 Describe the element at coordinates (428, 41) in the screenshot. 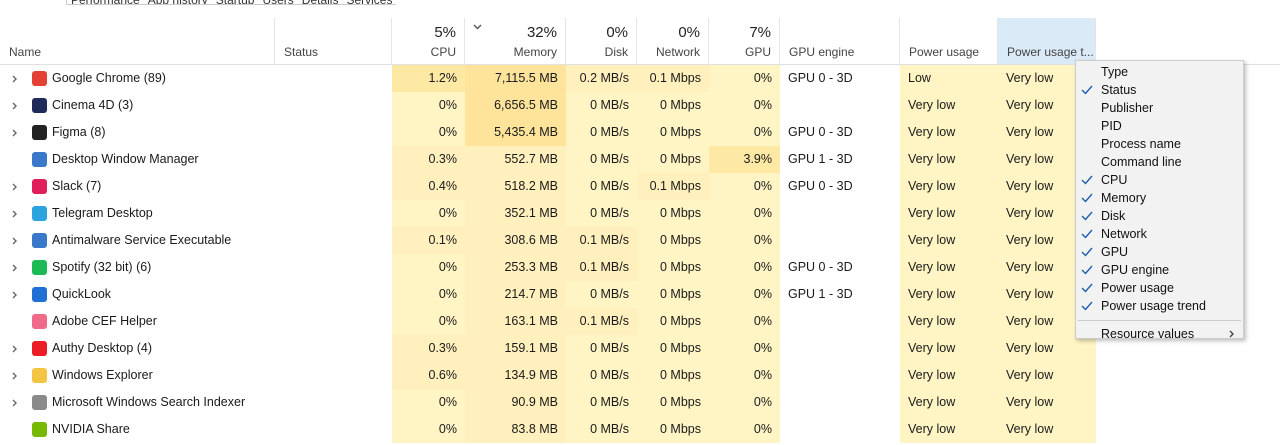

I see `column-header: 5% CPU` at that location.